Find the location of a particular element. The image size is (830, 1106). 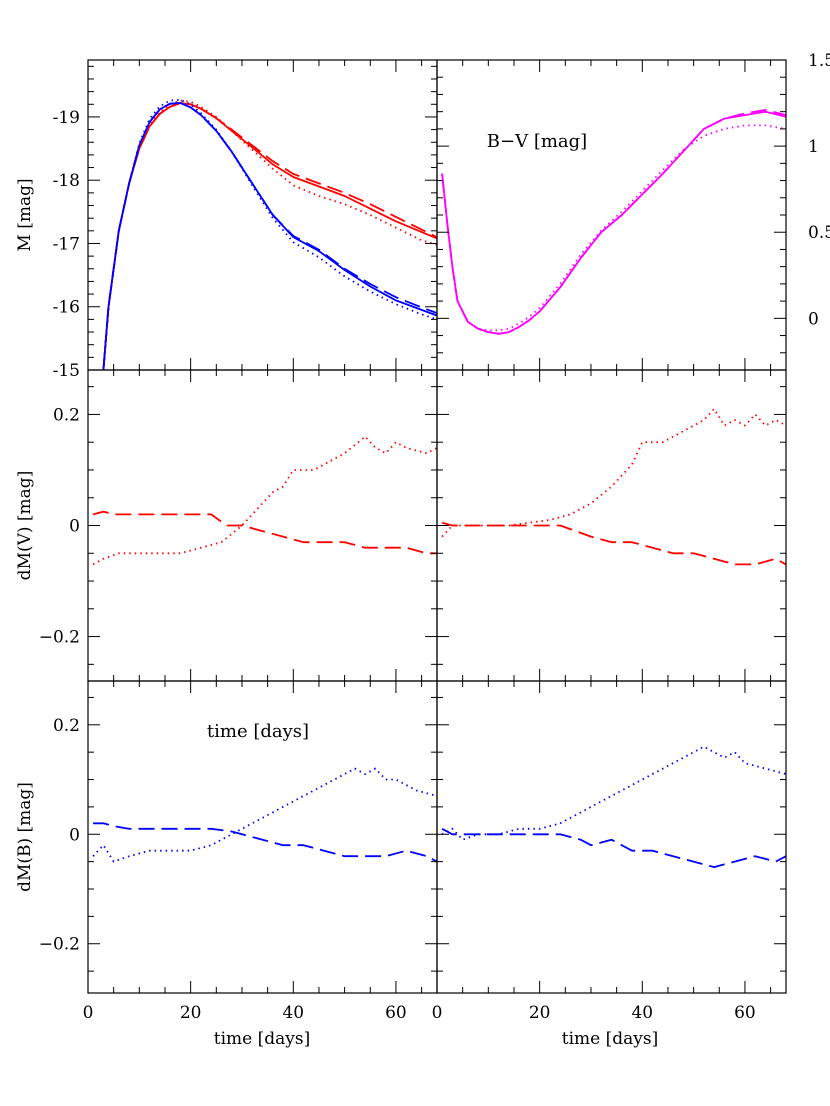

frame-mid-left is located at coordinates (262, 525).